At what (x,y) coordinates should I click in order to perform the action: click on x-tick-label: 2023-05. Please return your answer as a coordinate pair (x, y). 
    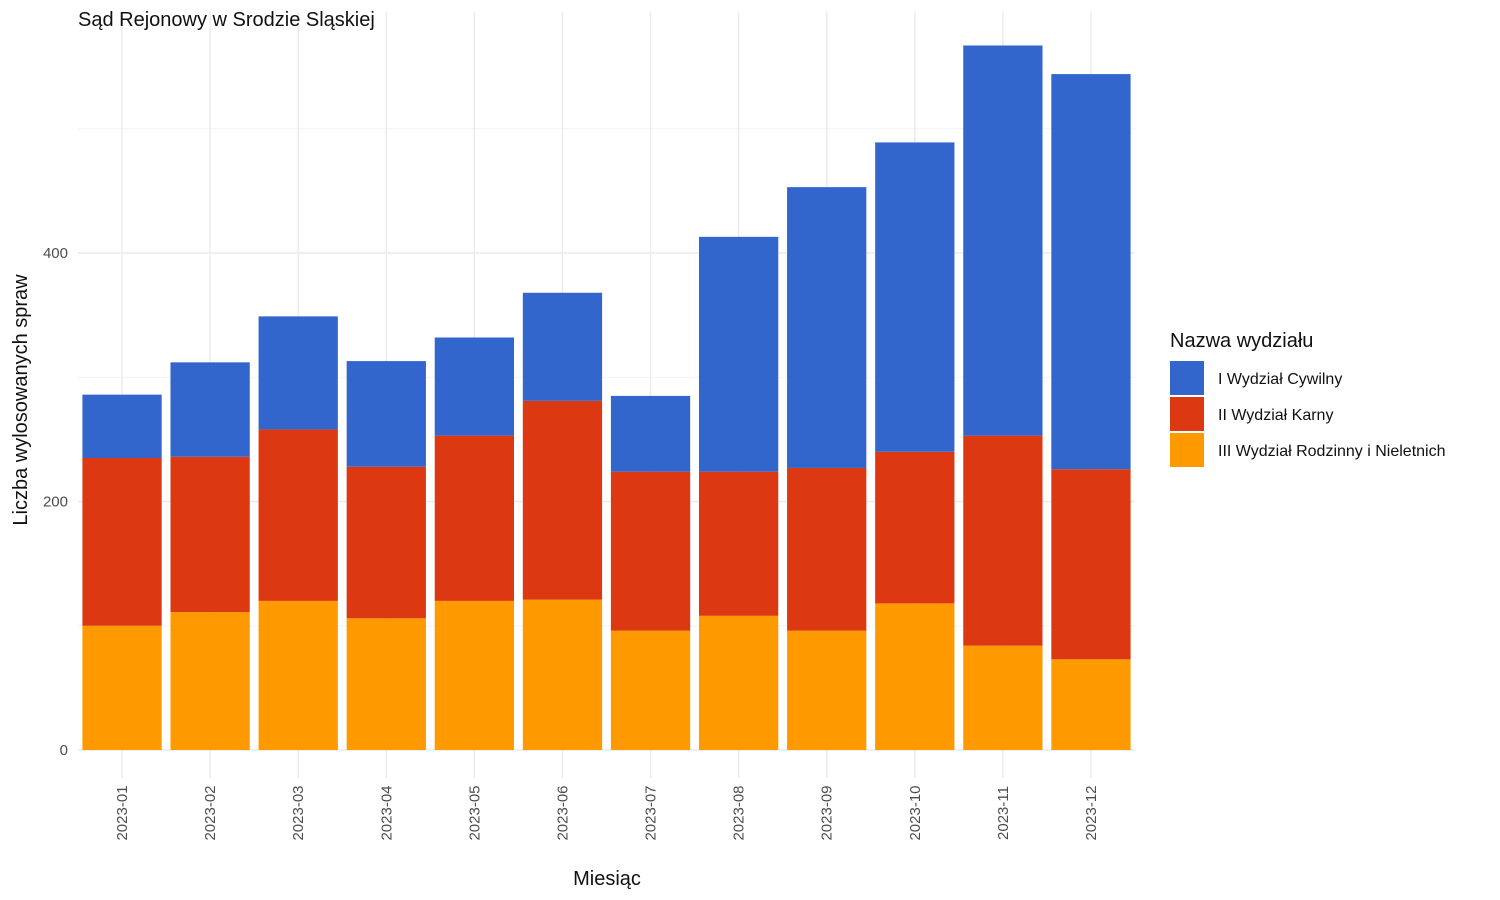
    Looking at the image, I should click on (474, 812).